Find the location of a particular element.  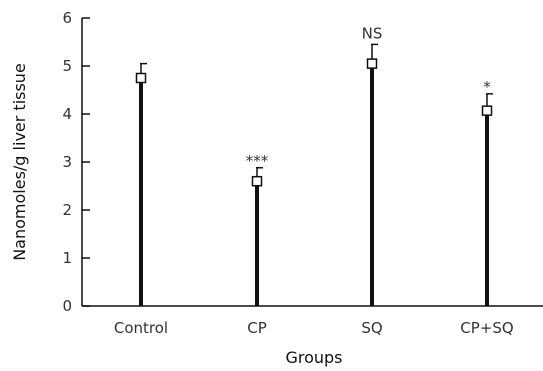

y-tick-label: 5 is located at coordinates (67, 66).